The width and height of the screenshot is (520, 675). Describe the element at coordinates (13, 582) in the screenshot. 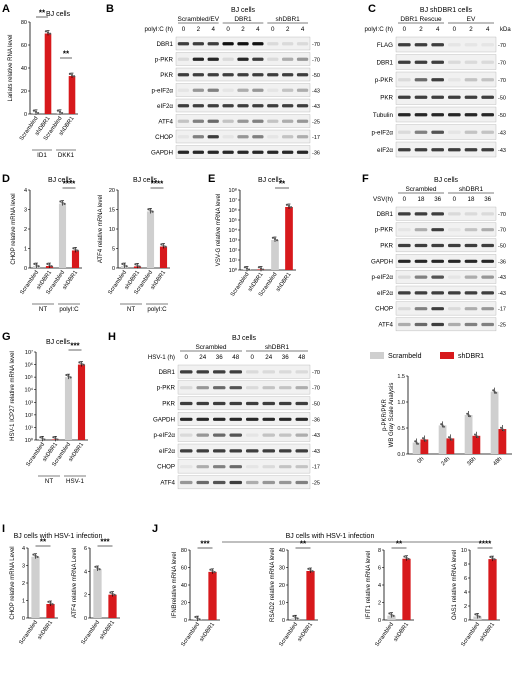

I see `I1-ylabel: CHOP relative mRNA Level` at that location.